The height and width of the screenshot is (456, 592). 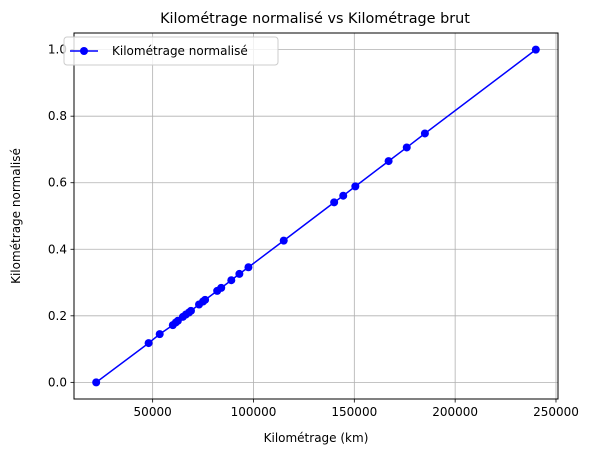 What do you see at coordinates (455, 412) in the screenshot?
I see `x-tick-label: 200000` at bounding box center [455, 412].